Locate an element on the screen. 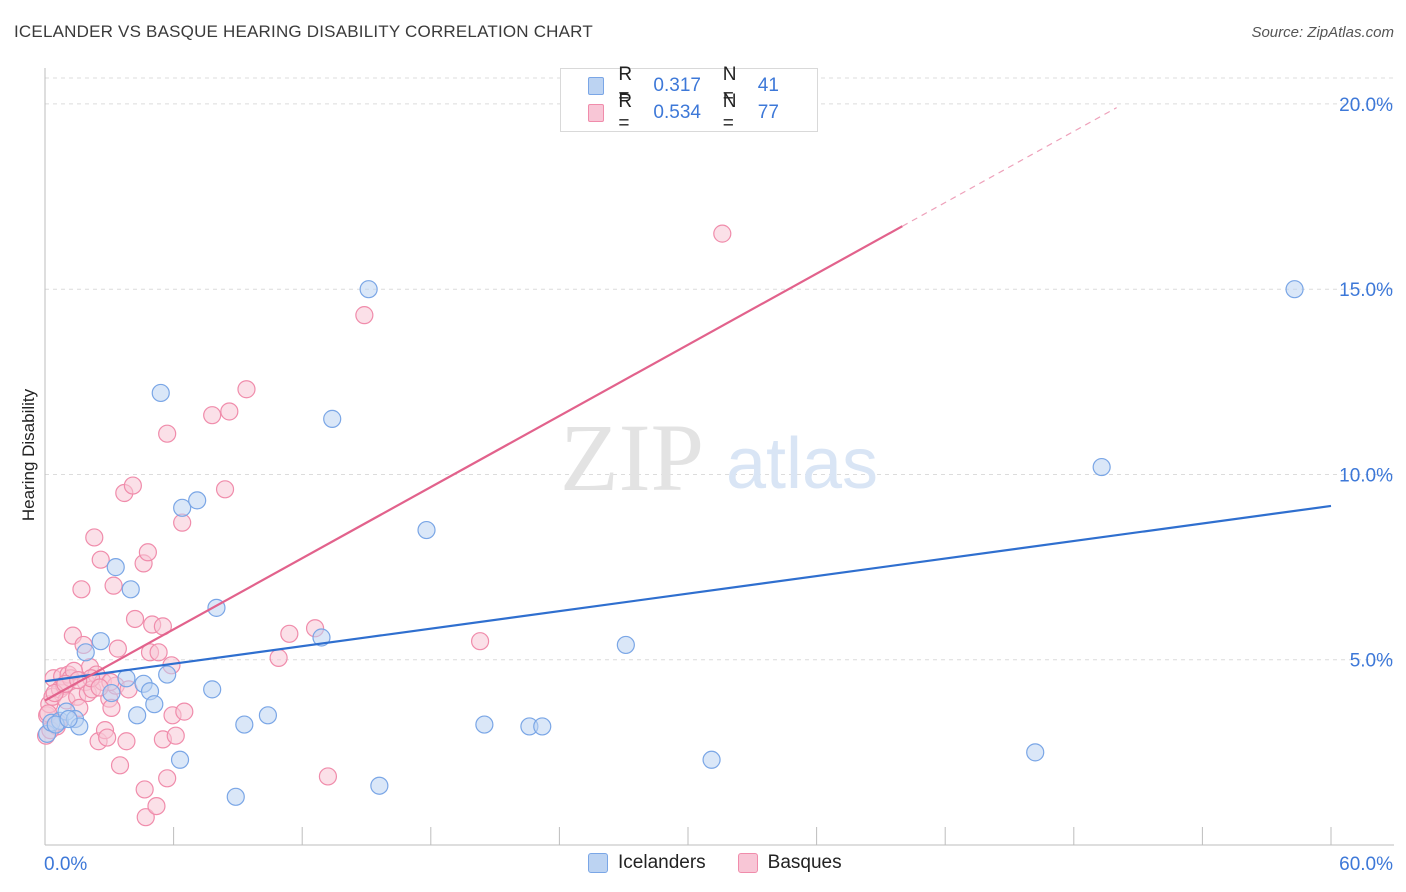  legend-r-value: 0.534 is located at coordinates (677, 112).